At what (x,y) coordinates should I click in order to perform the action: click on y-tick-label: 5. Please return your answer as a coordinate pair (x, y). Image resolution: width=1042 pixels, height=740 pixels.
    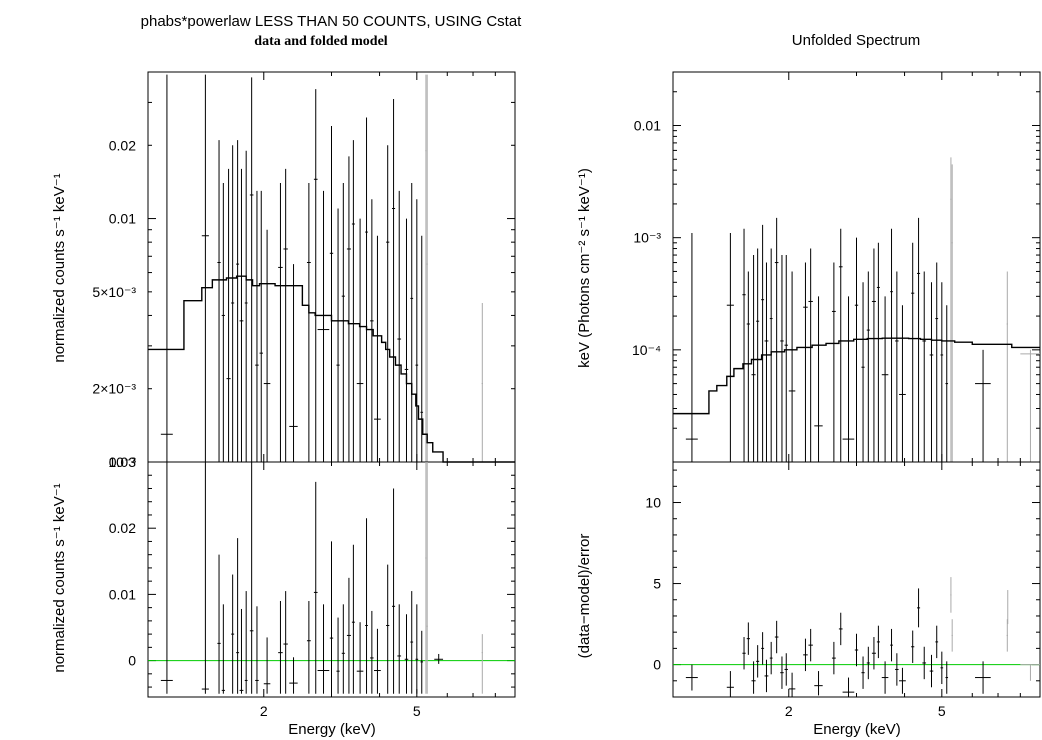
    Looking at the image, I should click on (657, 584).